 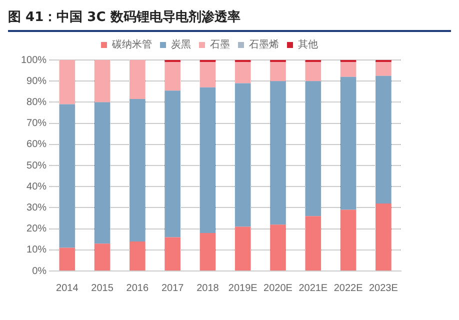 I want to click on x-tick-label: 2018, so click(x=208, y=288).